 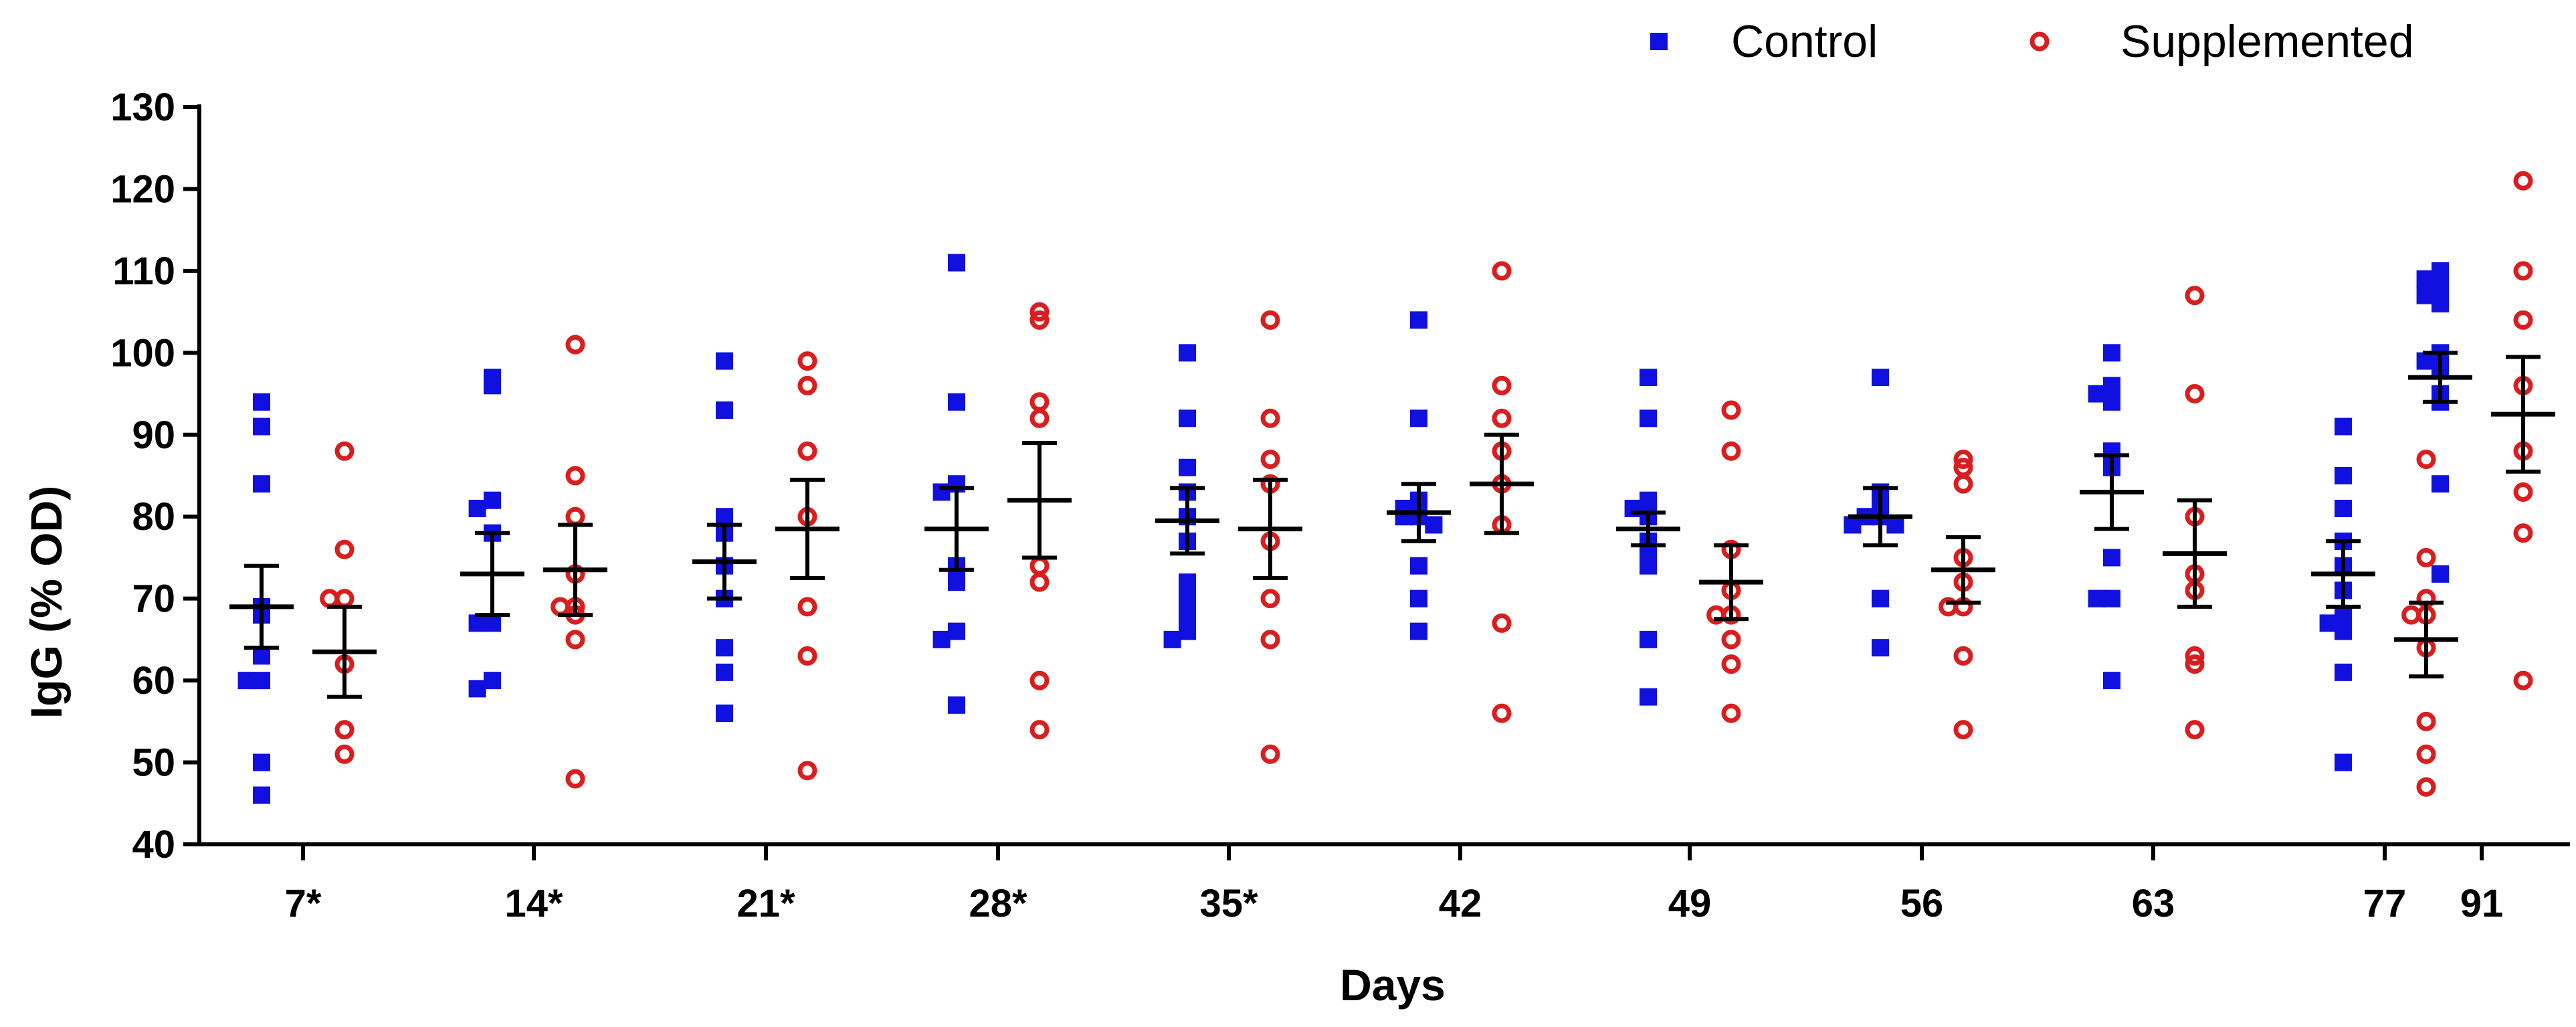 What do you see at coordinates (1659, 41) in the screenshot?
I see `legend-control-marker` at bounding box center [1659, 41].